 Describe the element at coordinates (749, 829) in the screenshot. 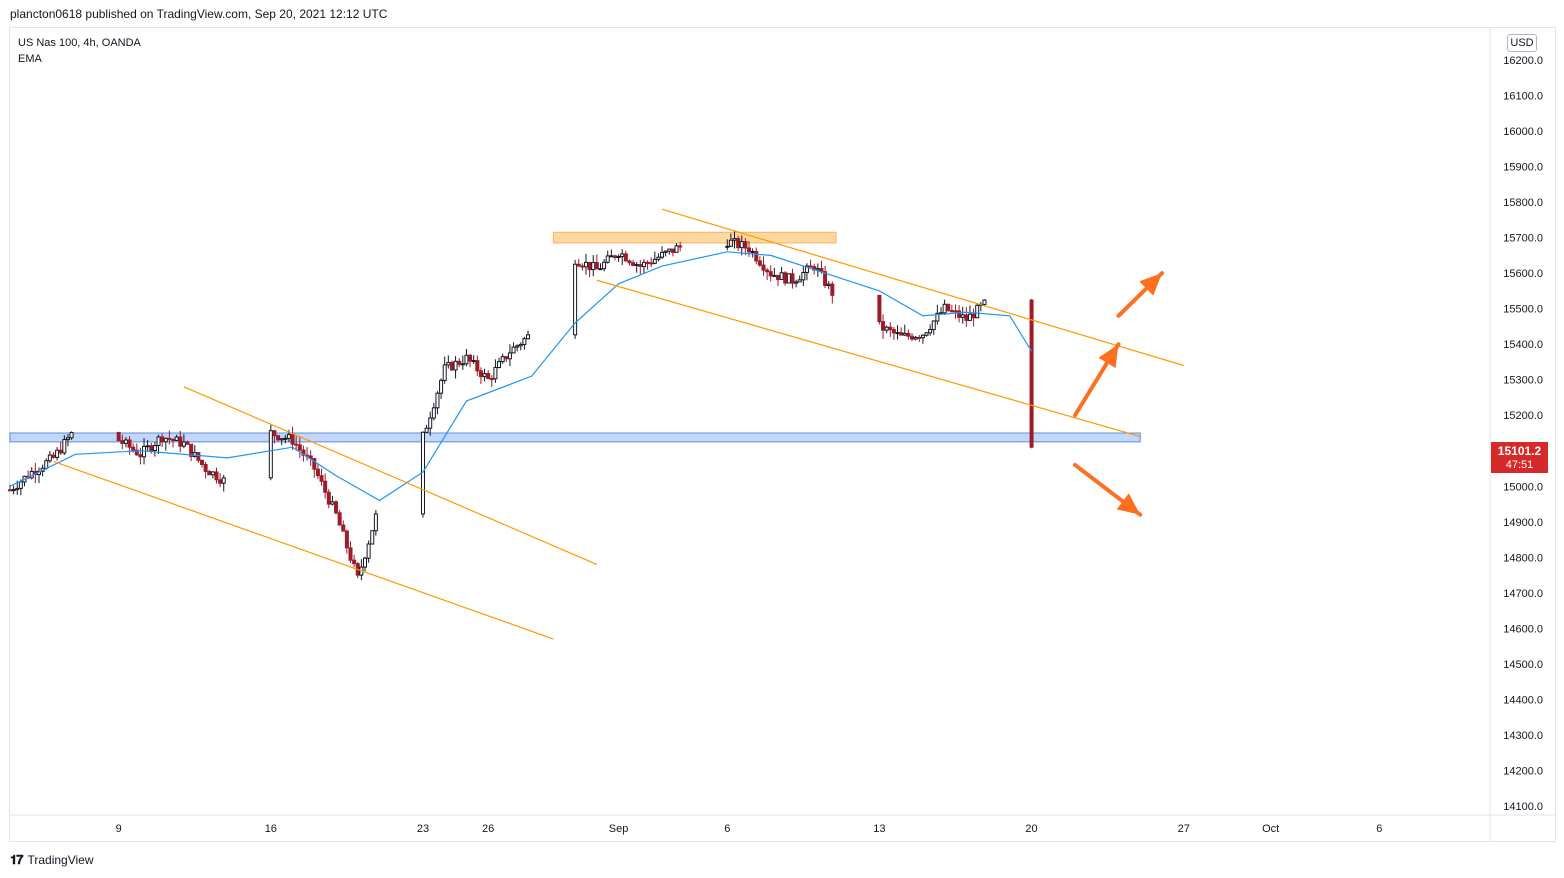

I see `time-axis: 9 16 23 26 Sep 6 13 20 27 Oct 6` at that location.